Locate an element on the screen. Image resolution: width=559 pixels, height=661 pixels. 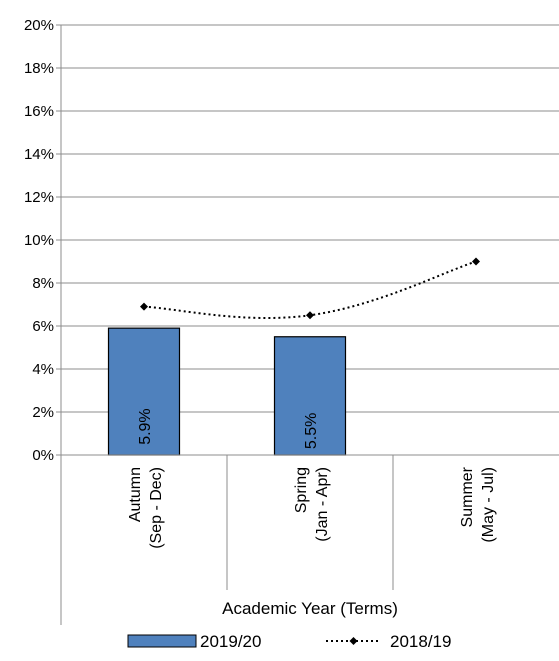
svg-text:Spring(Jan - Apr): Spring (Jan - Apr) is located at coordinates (312, 504).